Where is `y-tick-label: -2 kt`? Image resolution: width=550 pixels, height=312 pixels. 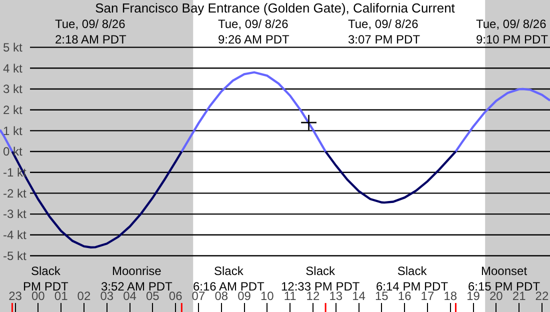 y-tick-label: -2 kt is located at coordinates (15, 193).